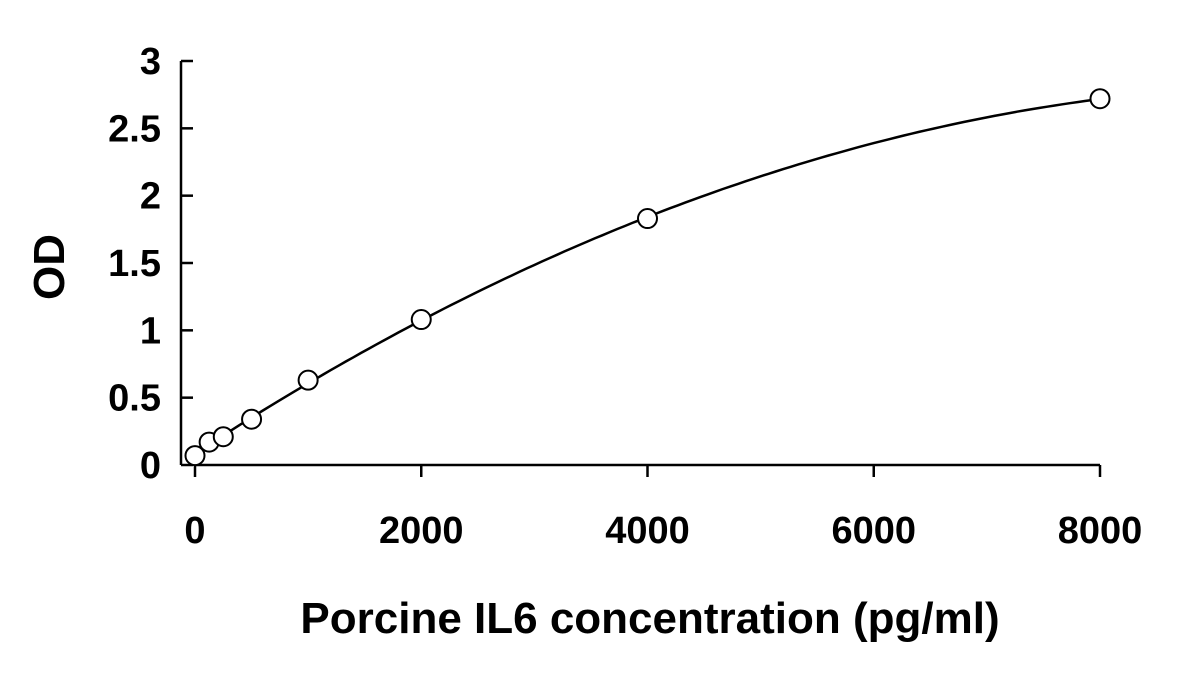  What do you see at coordinates (150, 466) in the screenshot?
I see `y-tick-label: 0` at bounding box center [150, 466].